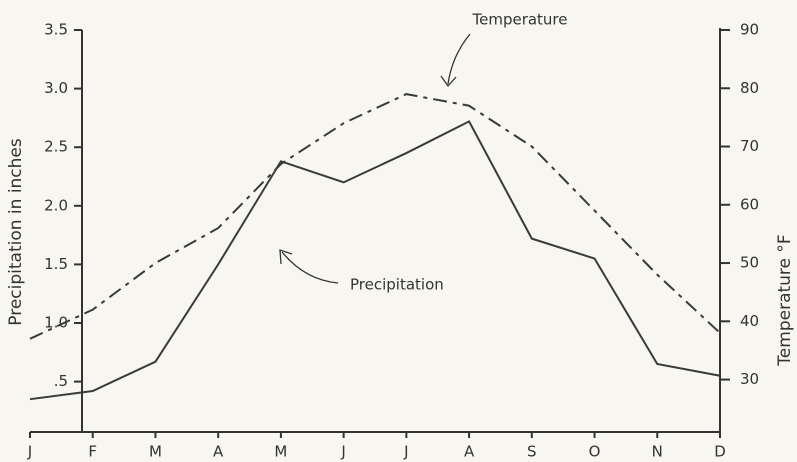 The height and width of the screenshot is (462, 797). What do you see at coordinates (56, 88) in the screenshot?
I see `y-tick-label: 3.0` at bounding box center [56, 88].